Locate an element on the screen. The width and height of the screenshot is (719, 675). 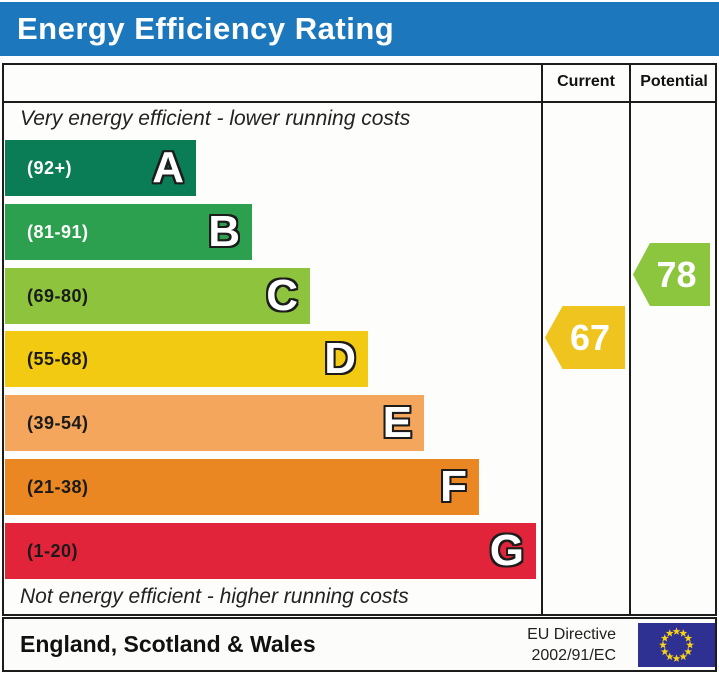
band-range-label: (21-38) is located at coordinates (58, 486).